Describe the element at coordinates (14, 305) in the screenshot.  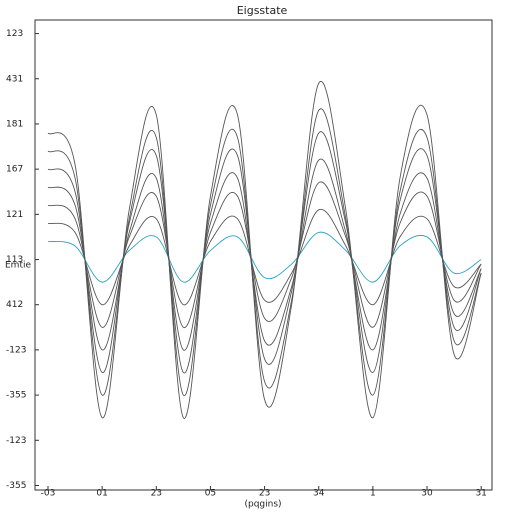
I see `y-tick-label: 412` at that location.